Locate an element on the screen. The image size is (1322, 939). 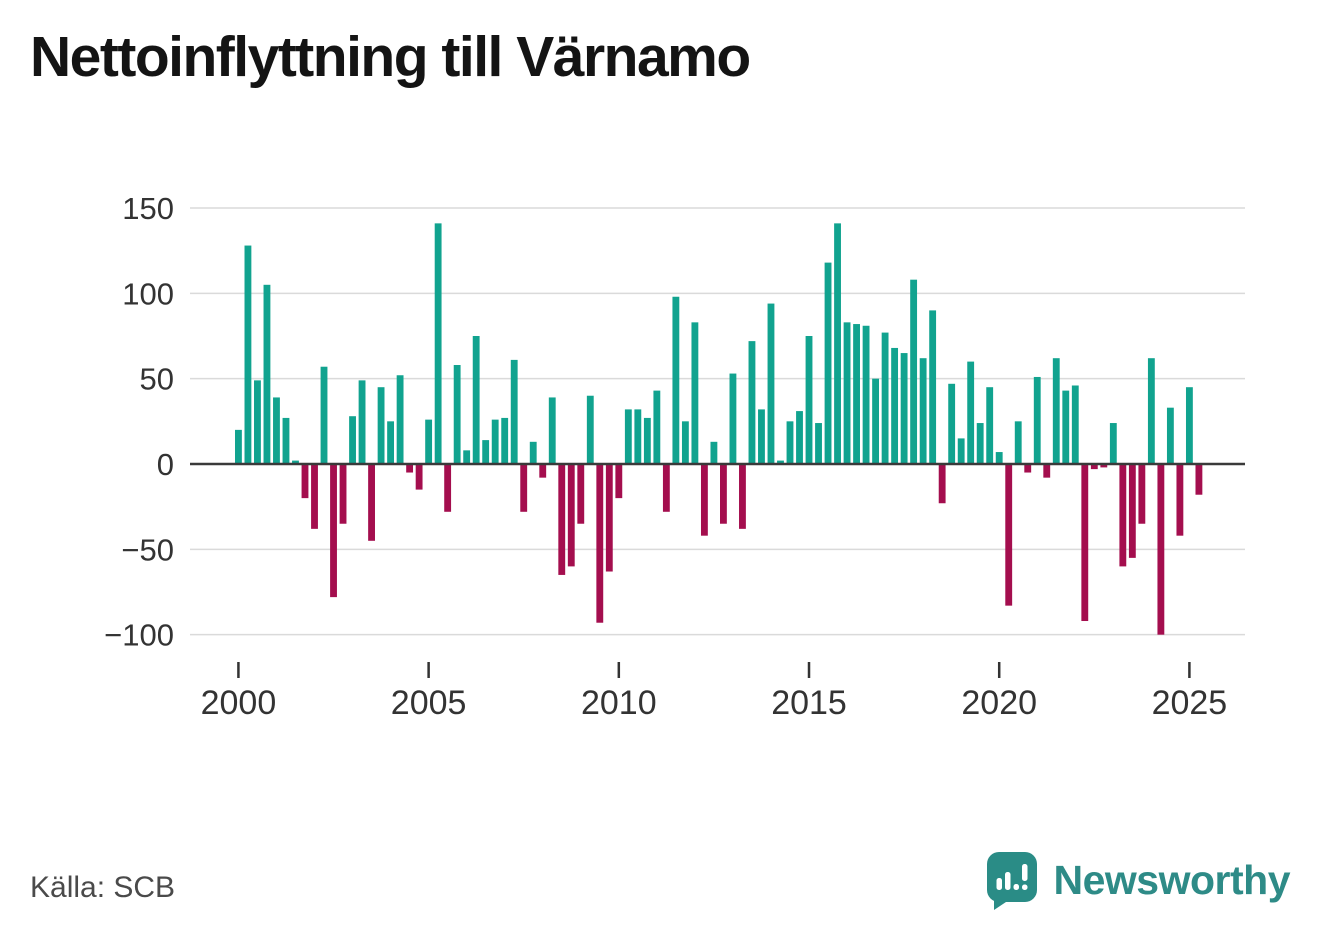
bar-2009Q4 is located at coordinates (609, 518).